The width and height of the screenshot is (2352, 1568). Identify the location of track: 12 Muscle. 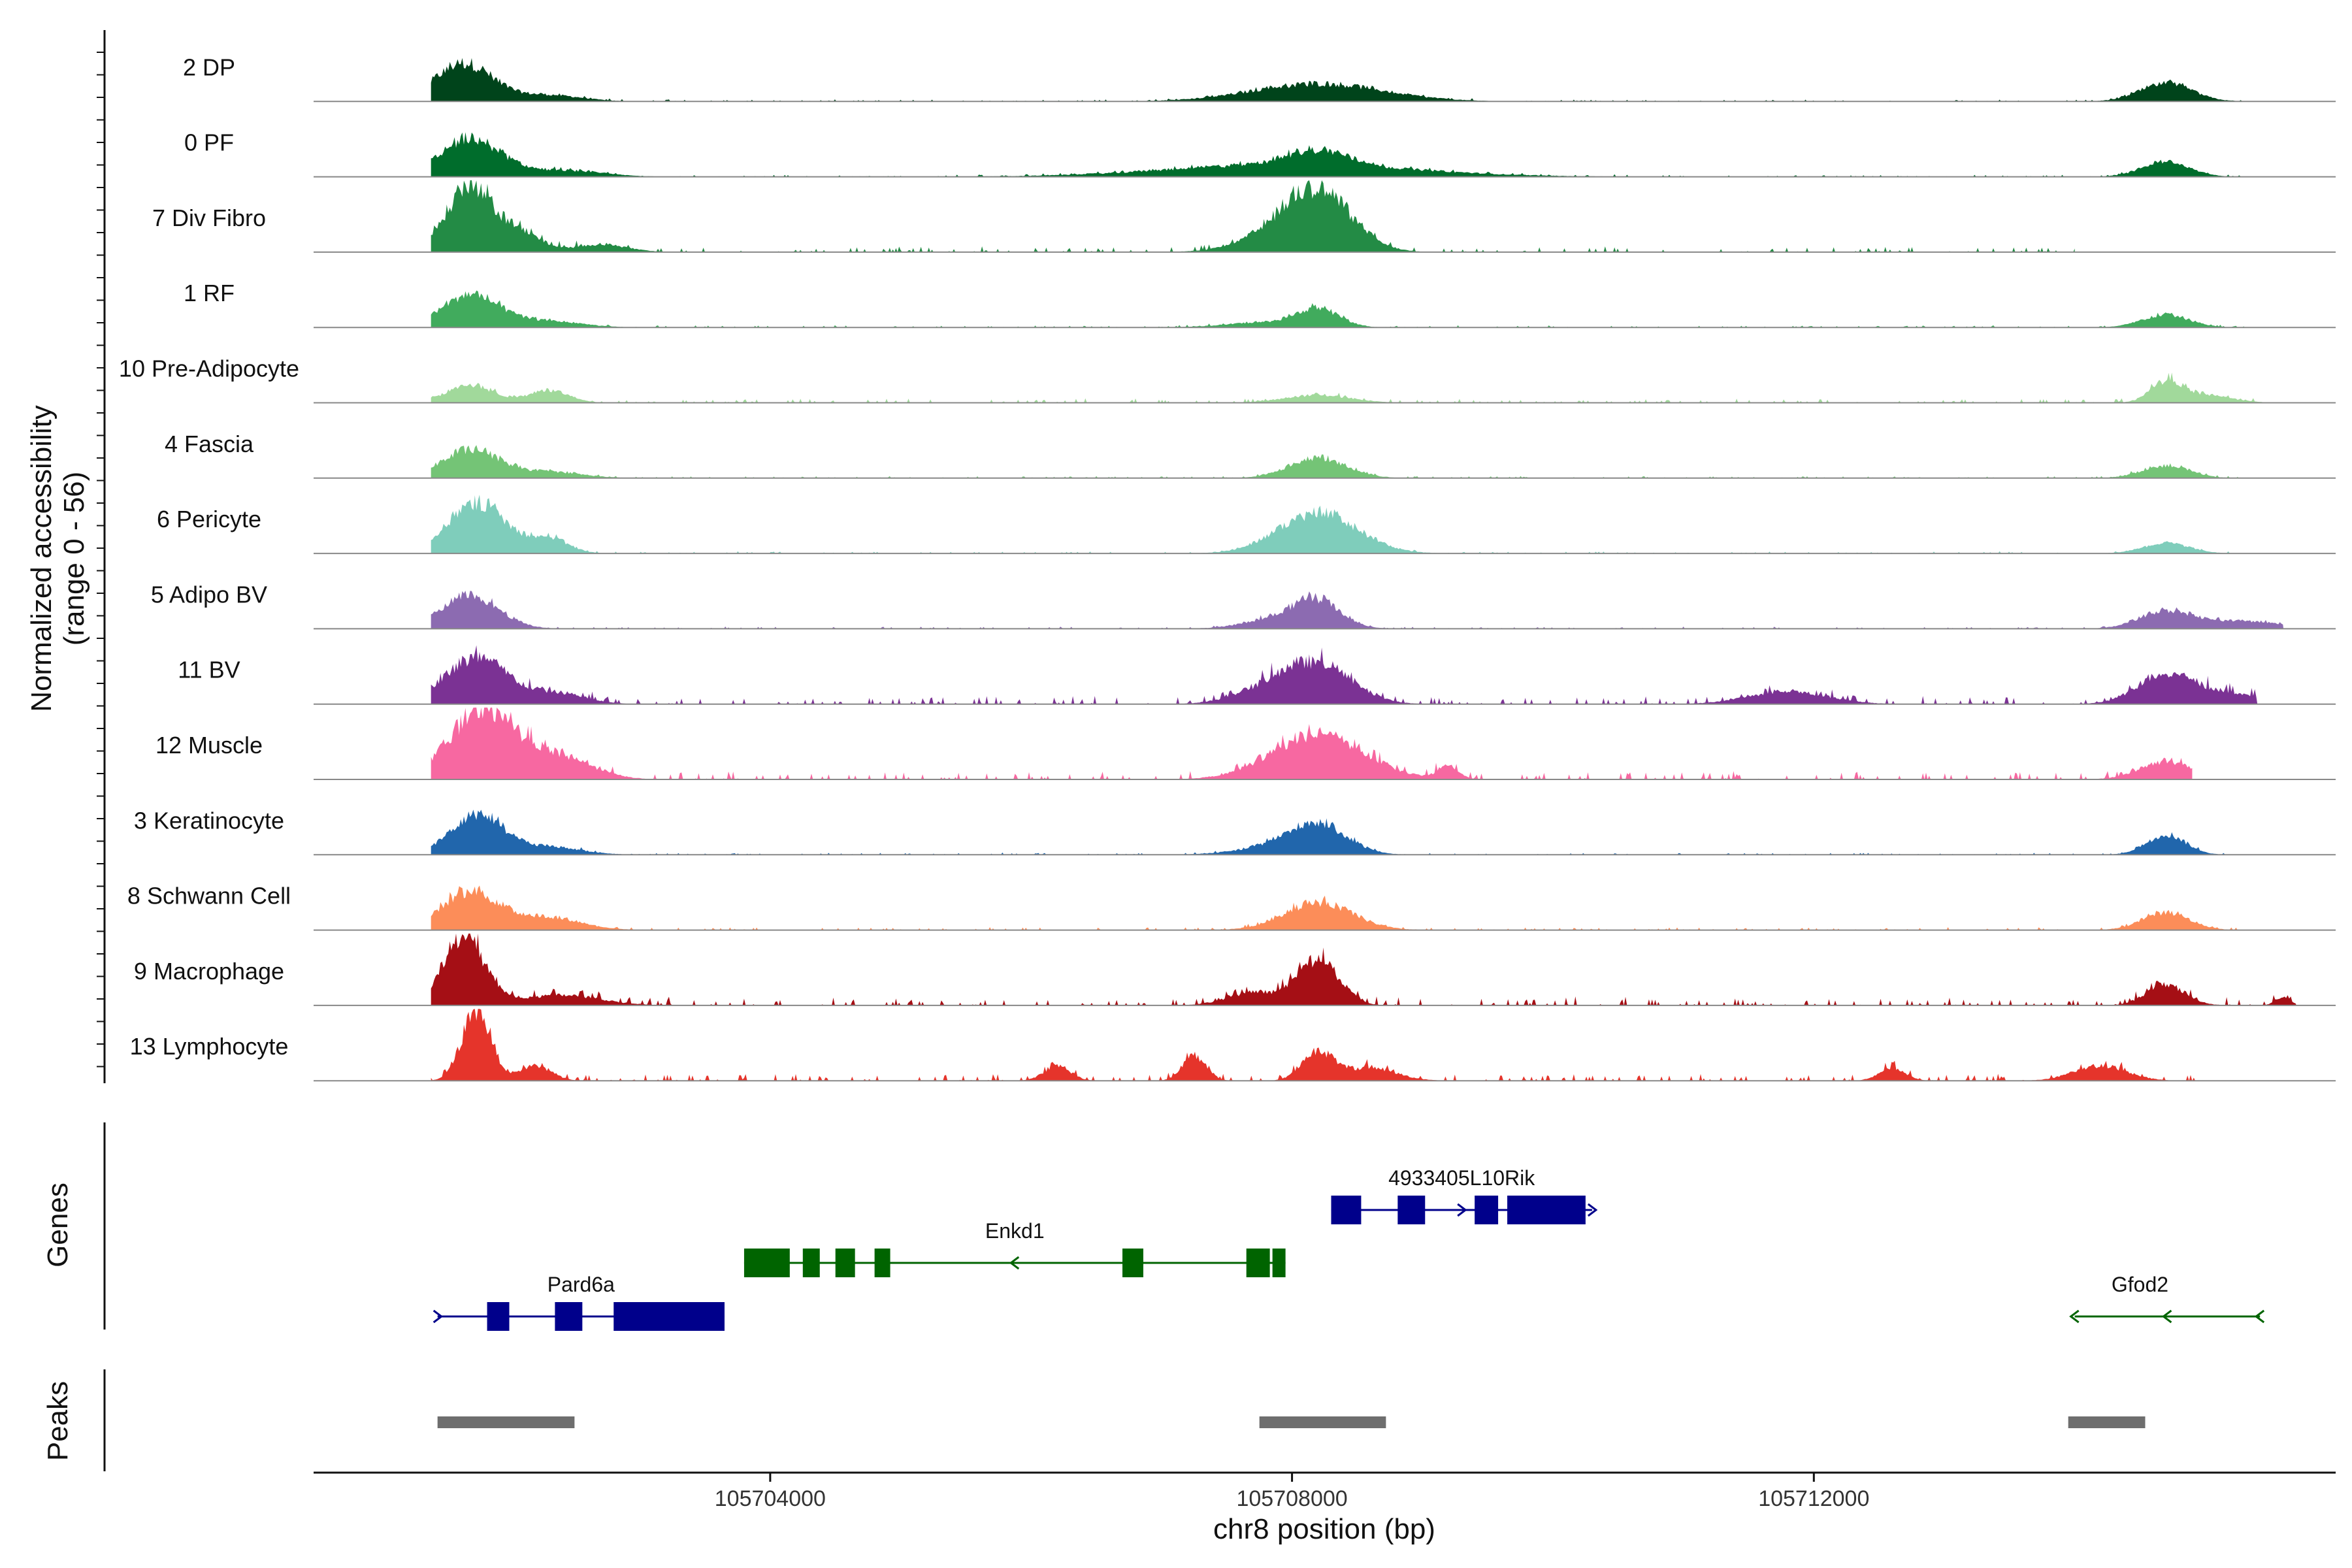
(1245, 744).